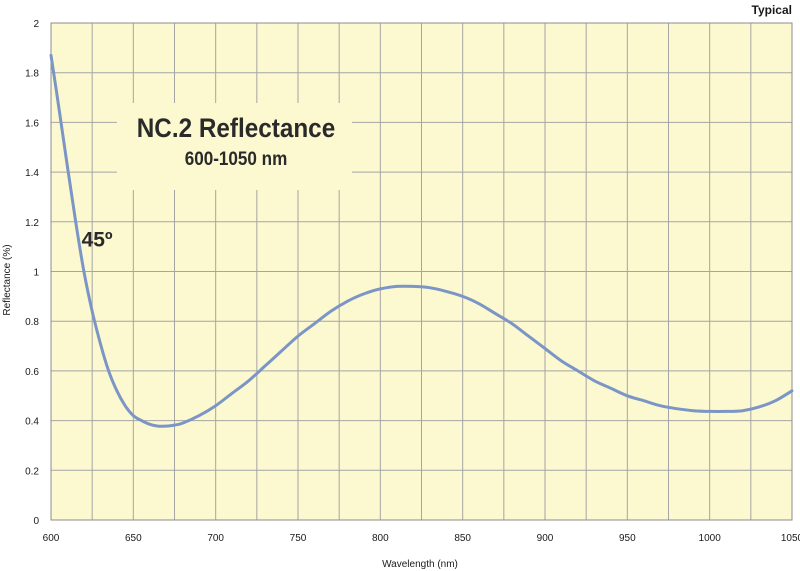  What do you see at coordinates (32, 223) in the screenshot?
I see `y-tick-label: 1.2` at bounding box center [32, 223].